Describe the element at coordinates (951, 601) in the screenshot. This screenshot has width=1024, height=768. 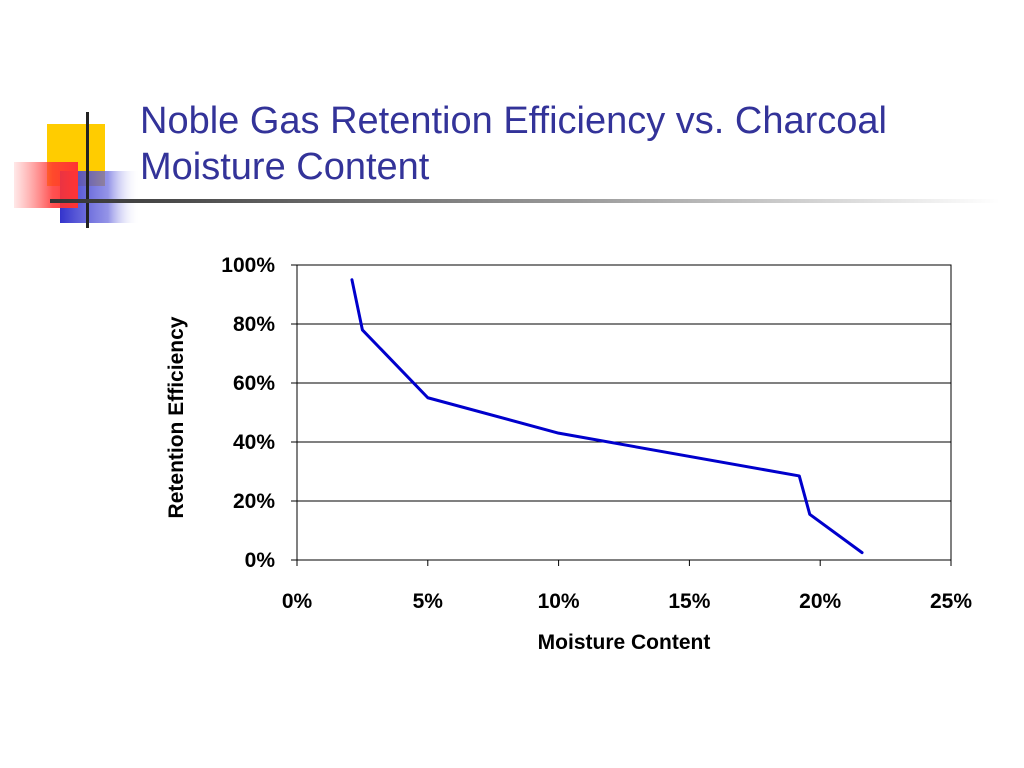
I see `x-tick-label: 25%` at that location.